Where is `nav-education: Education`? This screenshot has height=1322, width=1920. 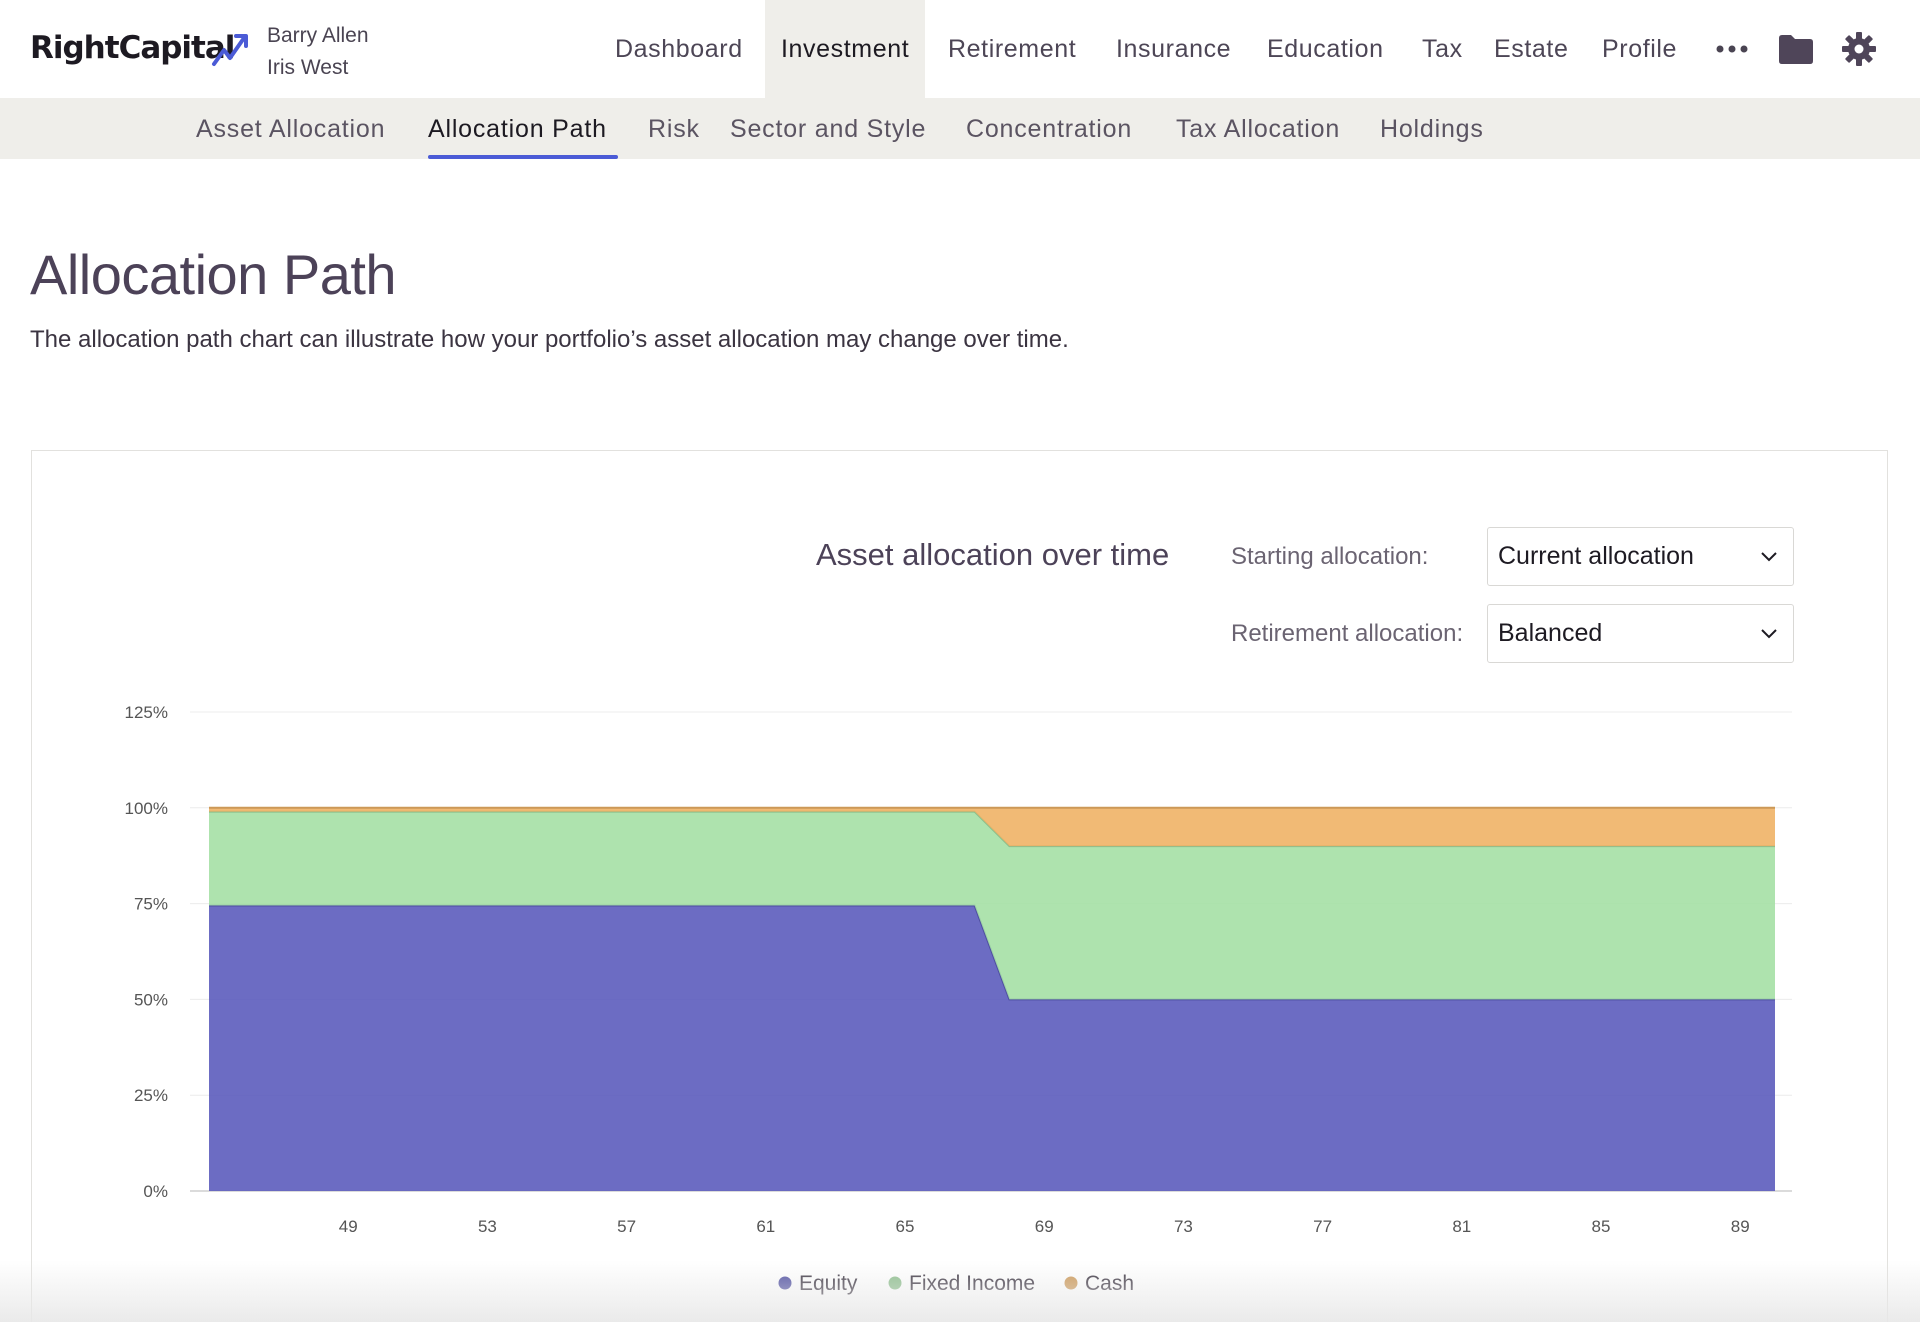
nav-education: Education is located at coordinates (1325, 49).